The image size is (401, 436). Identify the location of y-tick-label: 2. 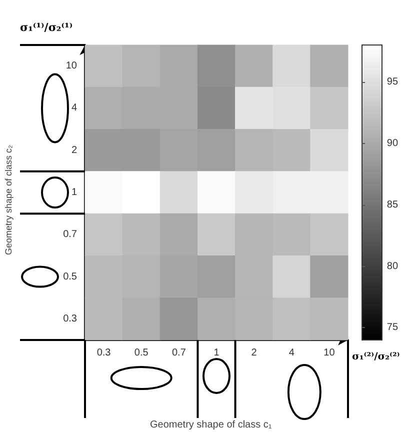
(74, 150).